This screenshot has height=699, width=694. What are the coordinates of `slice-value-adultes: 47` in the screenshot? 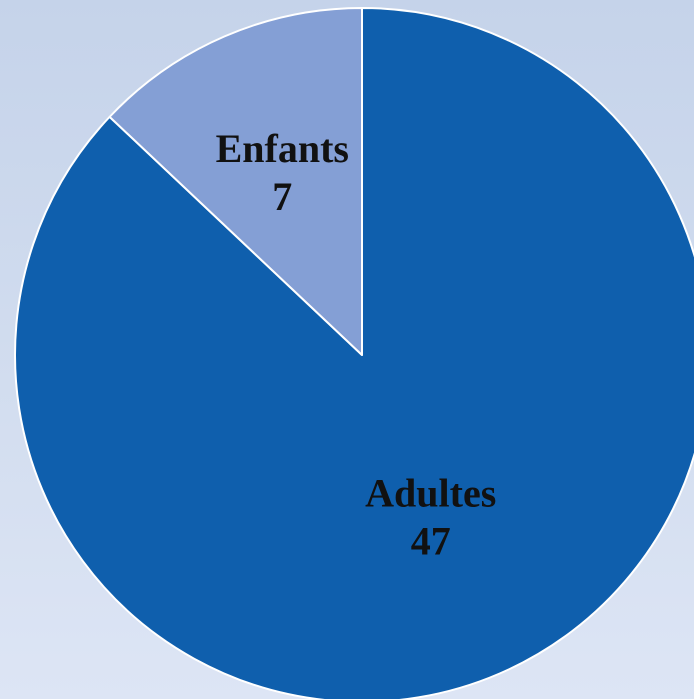 It's located at (431, 540).